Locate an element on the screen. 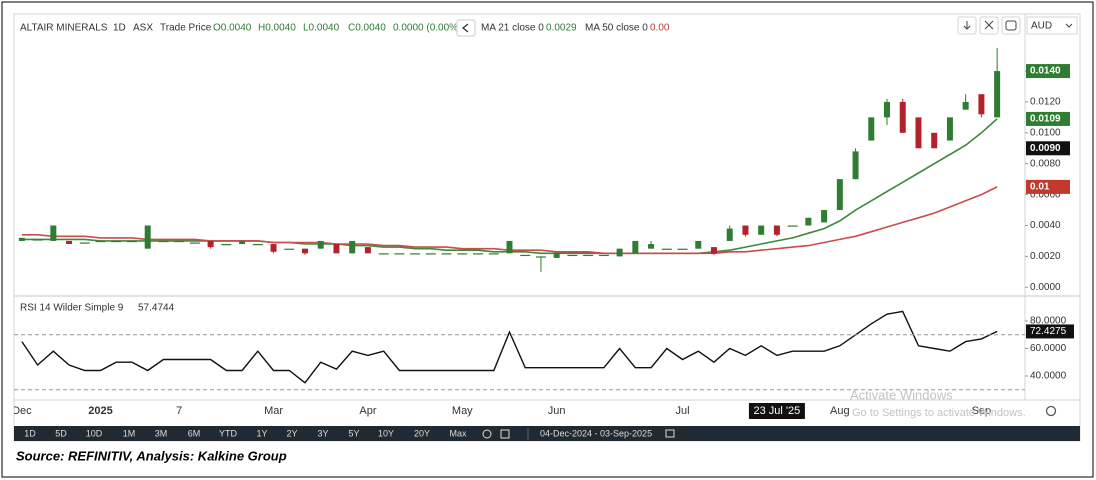 The height and width of the screenshot is (480, 1096). y-tick-label: 0.0000 is located at coordinates (1045, 287).